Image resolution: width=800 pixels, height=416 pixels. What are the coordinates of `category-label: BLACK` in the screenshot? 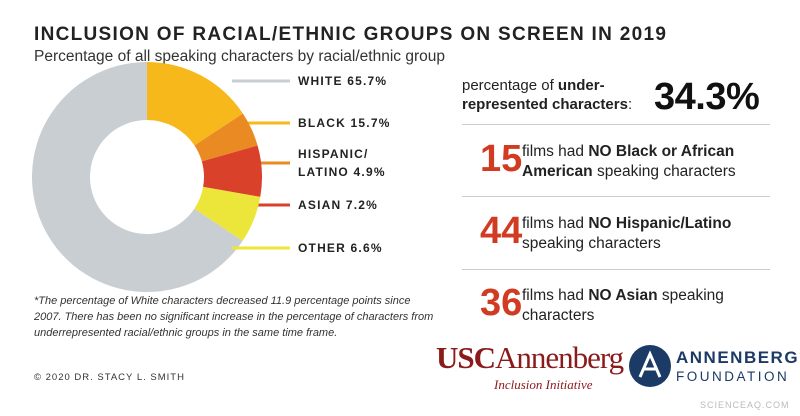 It's located at (322, 123).